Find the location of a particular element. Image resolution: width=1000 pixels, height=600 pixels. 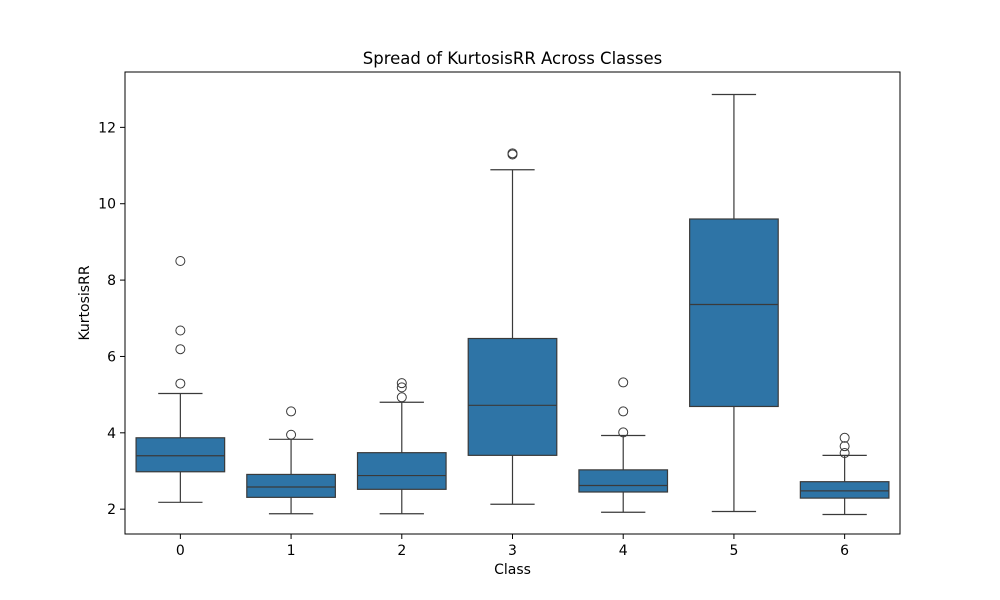

x-tick-label: 3 is located at coordinates (512, 551).